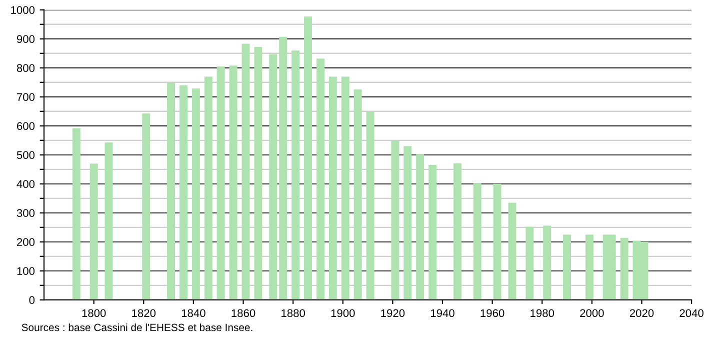  I want to click on y-tick-label: 600, so click(26, 126).